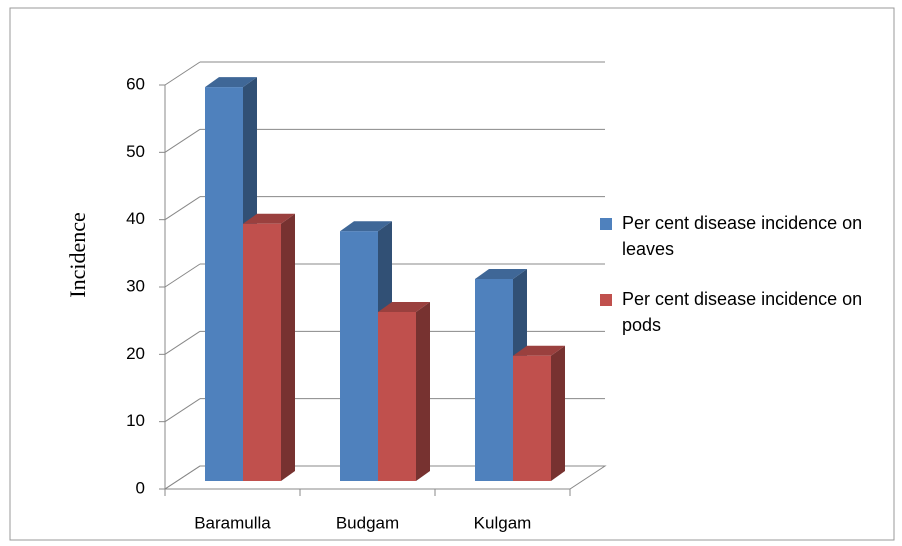  What do you see at coordinates (742, 312) in the screenshot?
I see `legend-label: Per cent disease incidence on pods` at bounding box center [742, 312].